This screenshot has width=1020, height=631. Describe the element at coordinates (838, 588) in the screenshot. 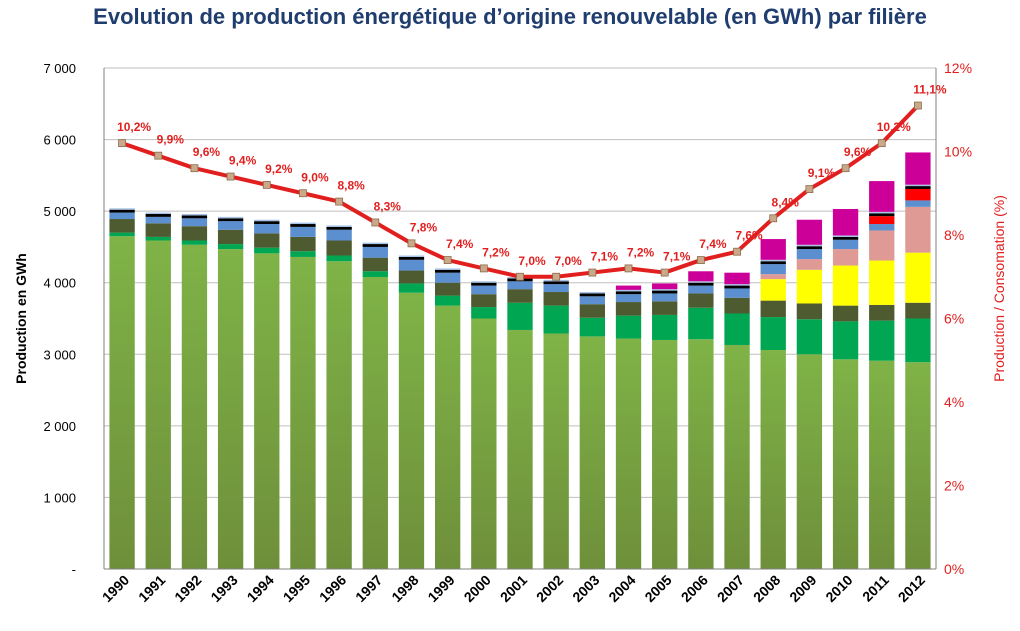

I see `x-tick-label: 2010` at that location.